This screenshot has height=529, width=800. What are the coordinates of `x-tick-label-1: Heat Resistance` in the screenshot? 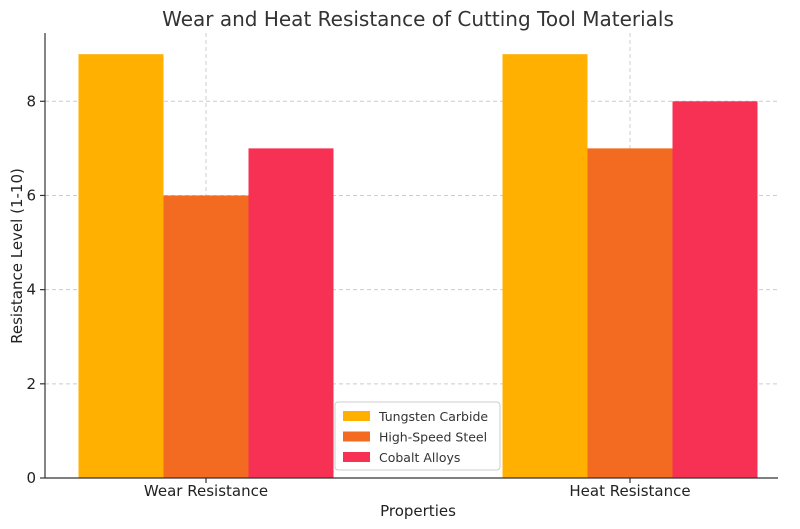 It's located at (629, 491).